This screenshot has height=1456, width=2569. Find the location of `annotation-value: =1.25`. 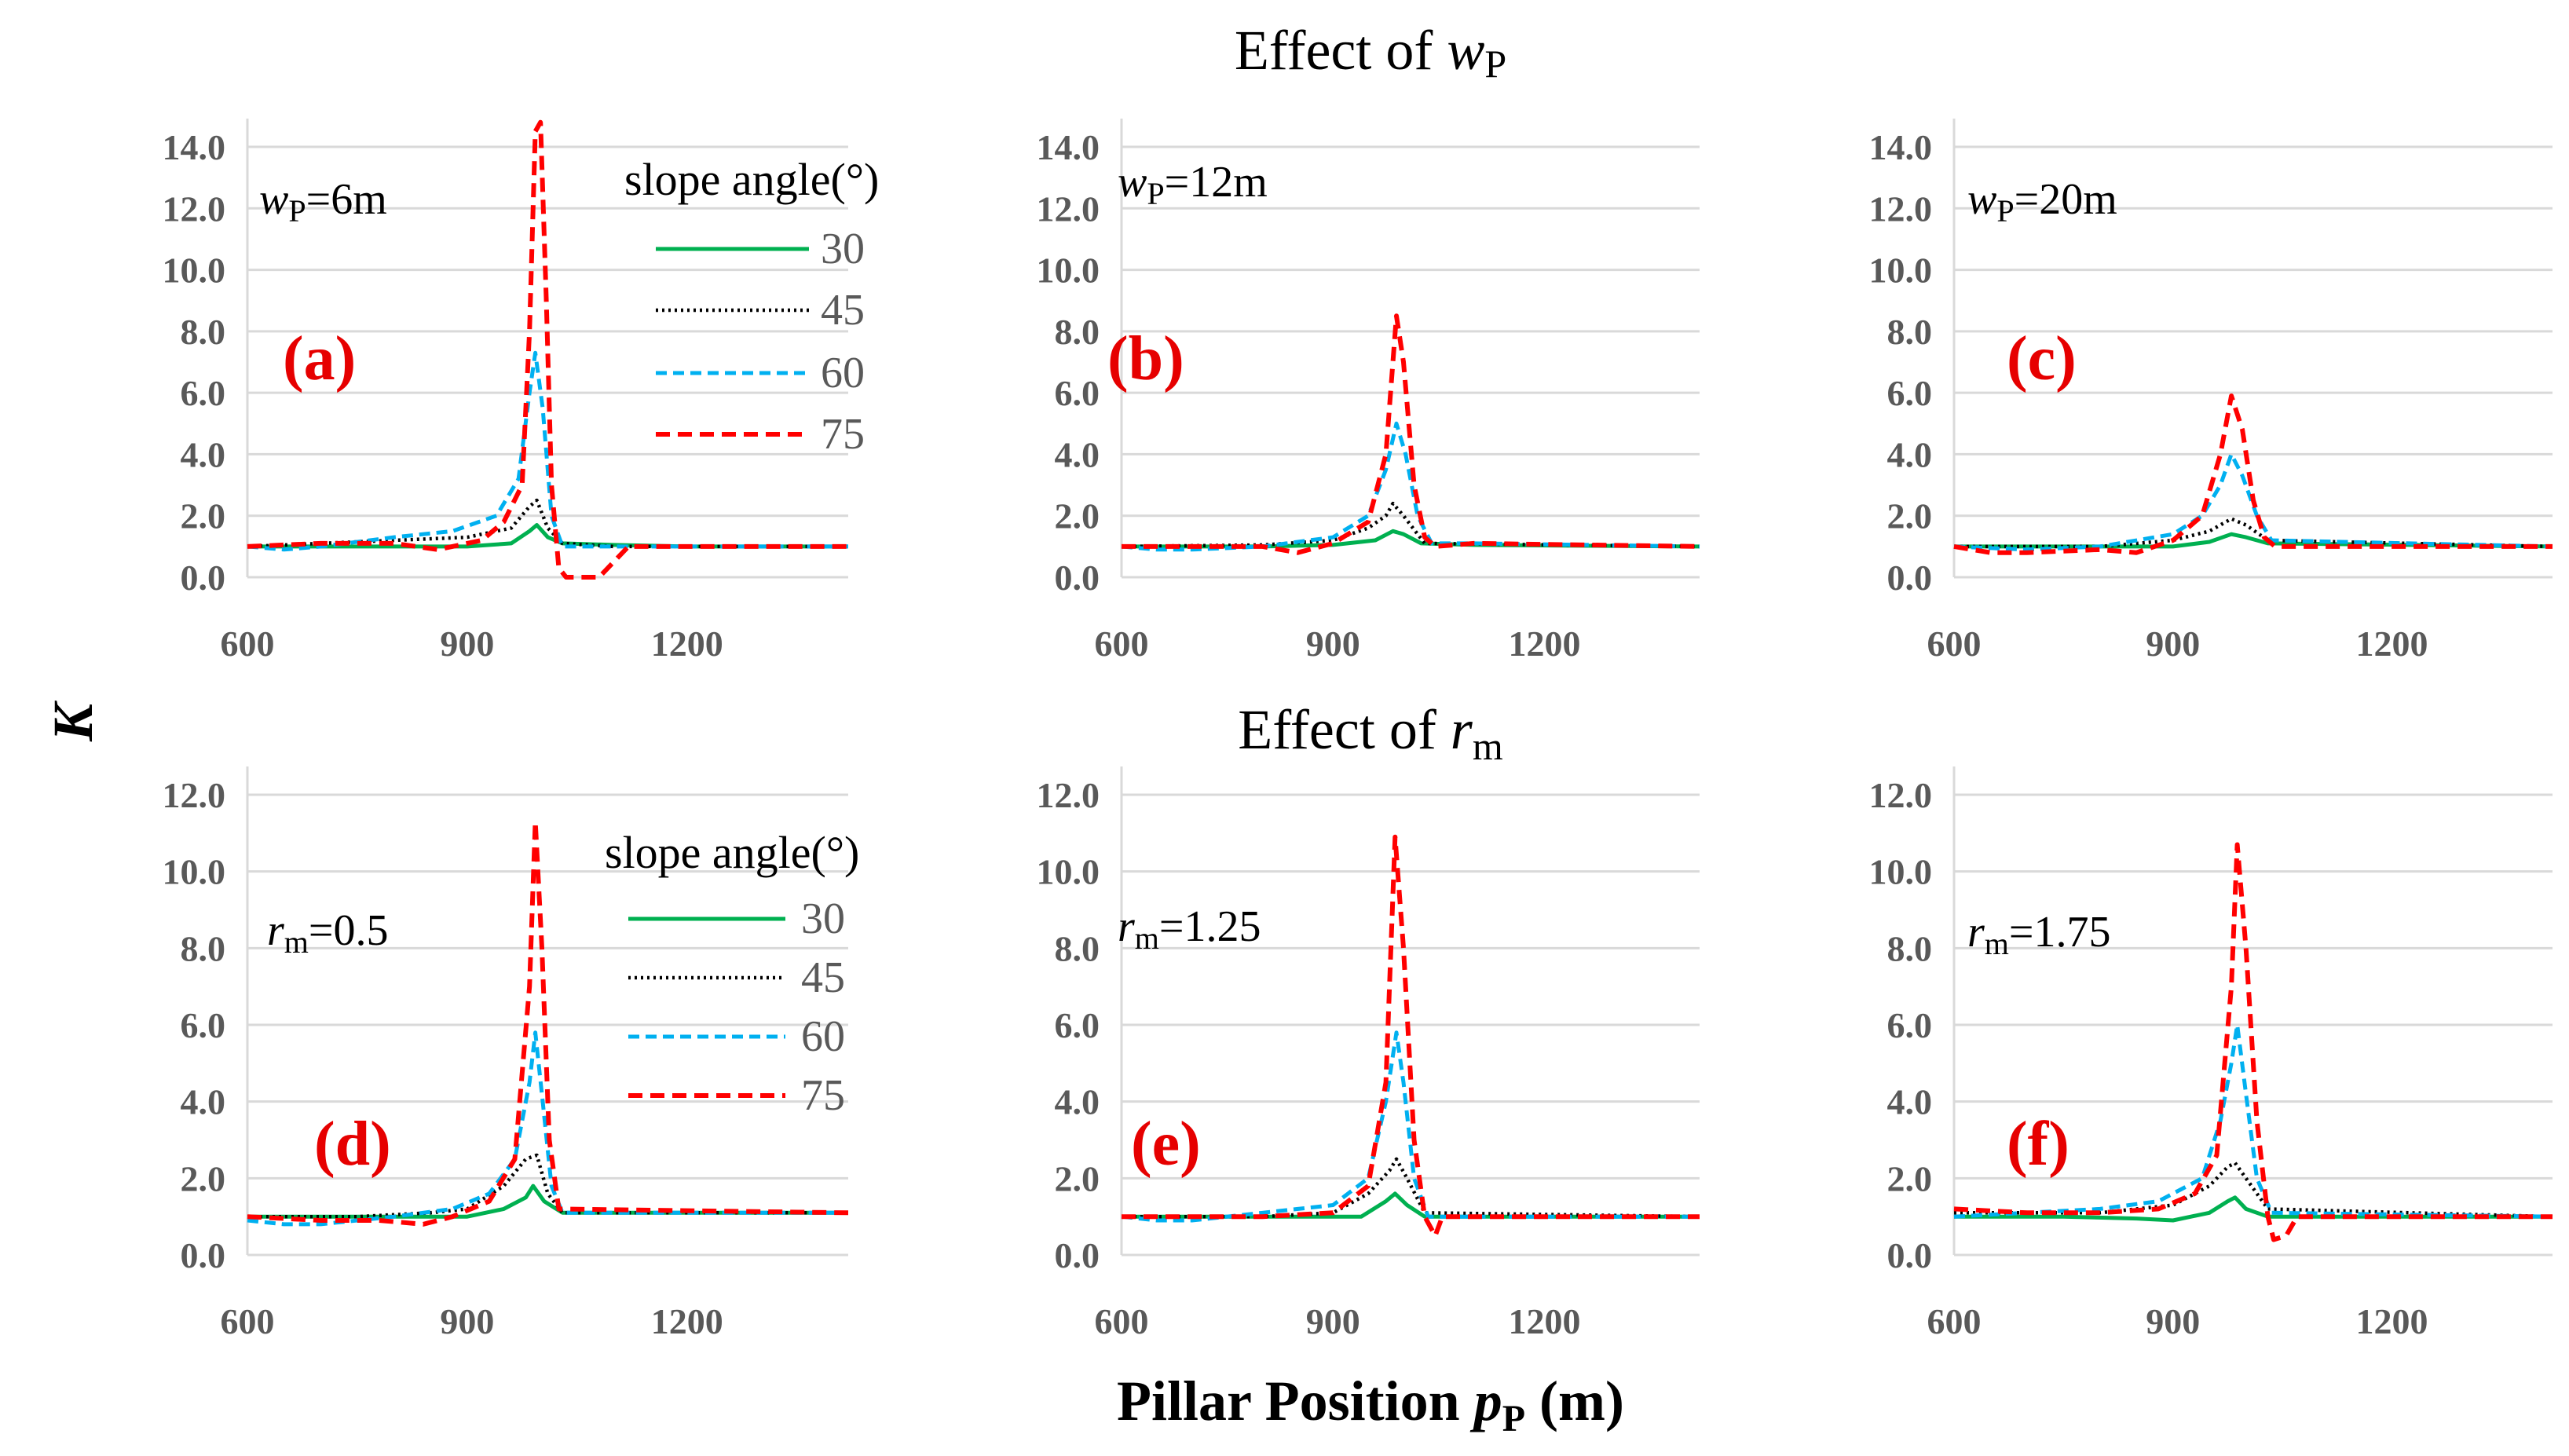

annotation-value: =1.25 is located at coordinates (1210, 926).